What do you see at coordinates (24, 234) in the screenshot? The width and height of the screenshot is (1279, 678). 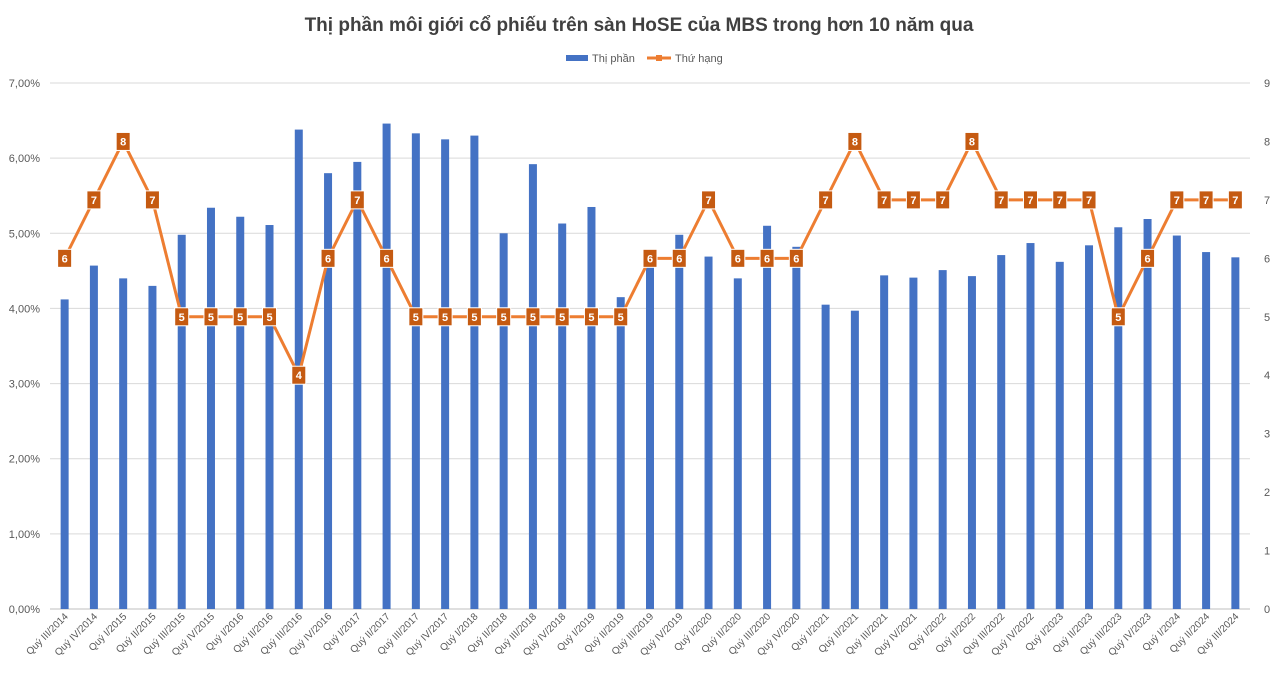 I see `y-left-tick-label: 5,00%` at bounding box center [24, 234].